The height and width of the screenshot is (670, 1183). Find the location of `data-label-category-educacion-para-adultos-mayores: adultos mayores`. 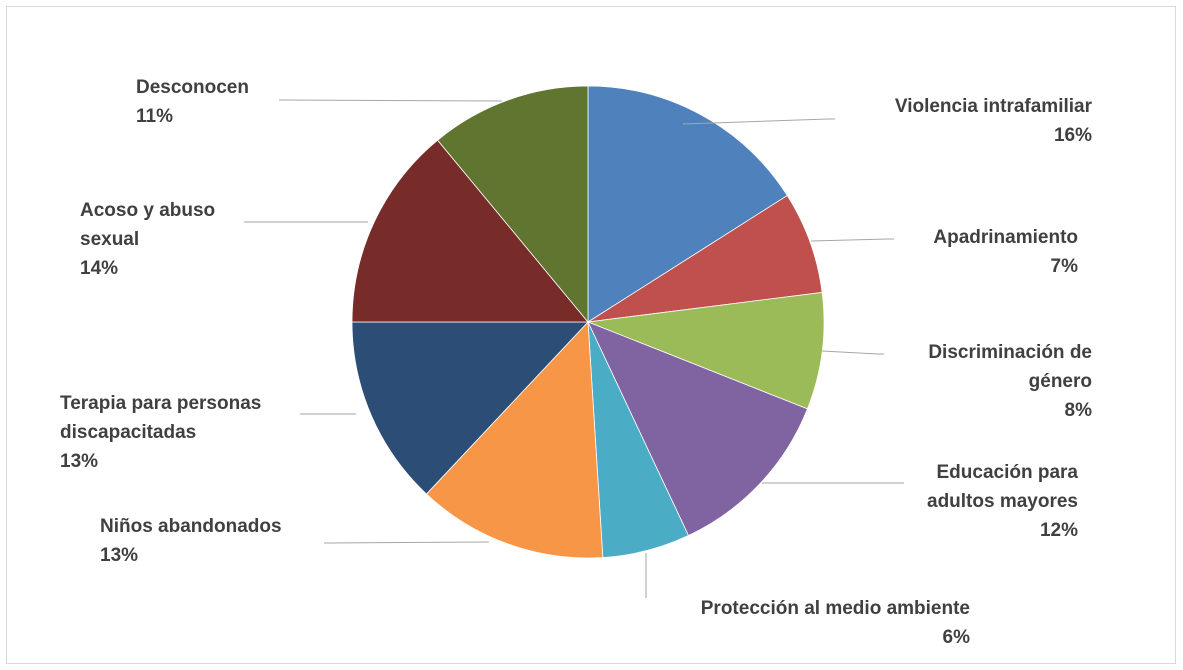

data-label-category-educacion-para-adultos-mayores: adultos mayores is located at coordinates (1002, 501).